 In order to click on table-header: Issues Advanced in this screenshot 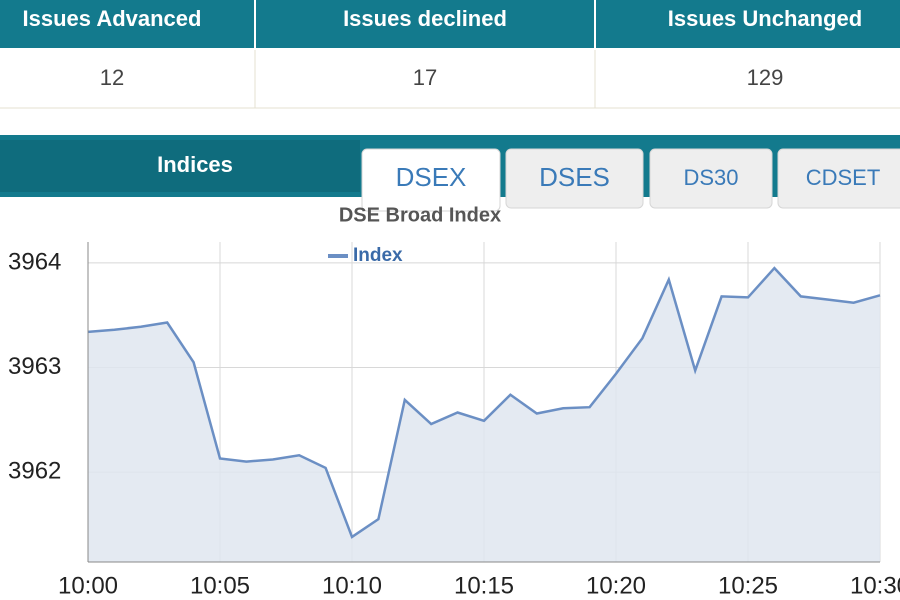, I will do `click(112, 18)`.